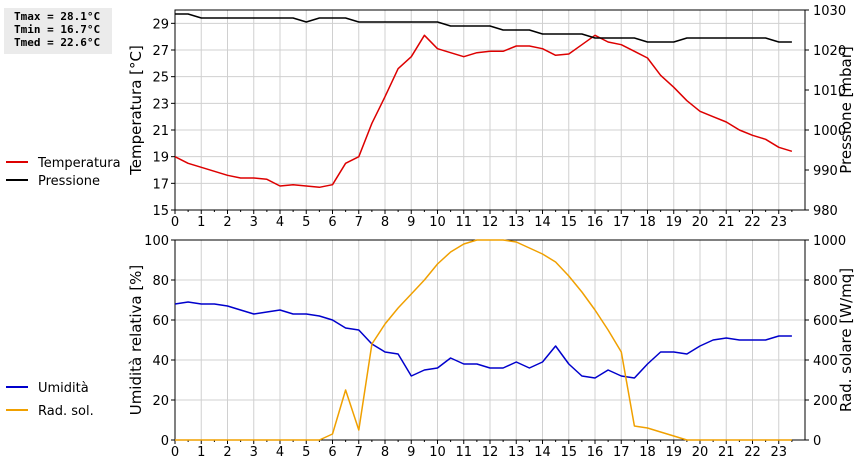  I want to click on y-tick-label: 20, so click(160, 401).